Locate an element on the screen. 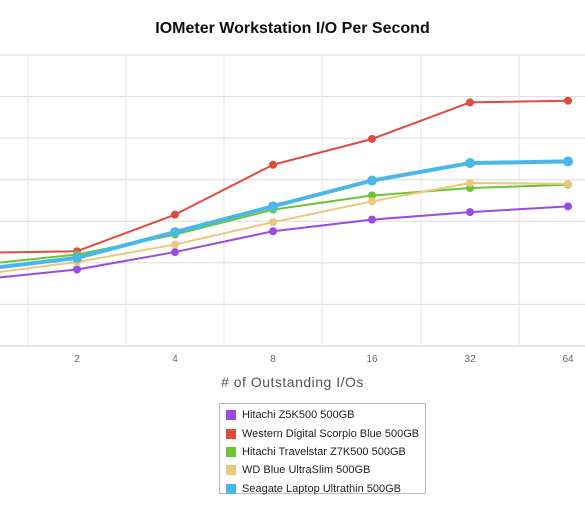 The width and height of the screenshot is (585, 520). x-axis-label: # of Outstanding I/Os is located at coordinates (292, 382).